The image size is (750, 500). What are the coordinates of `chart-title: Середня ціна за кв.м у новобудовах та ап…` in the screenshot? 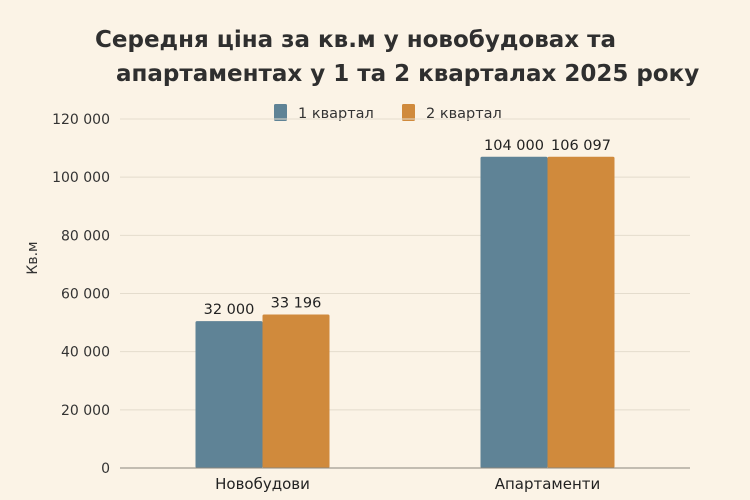 It's located at (397, 57).